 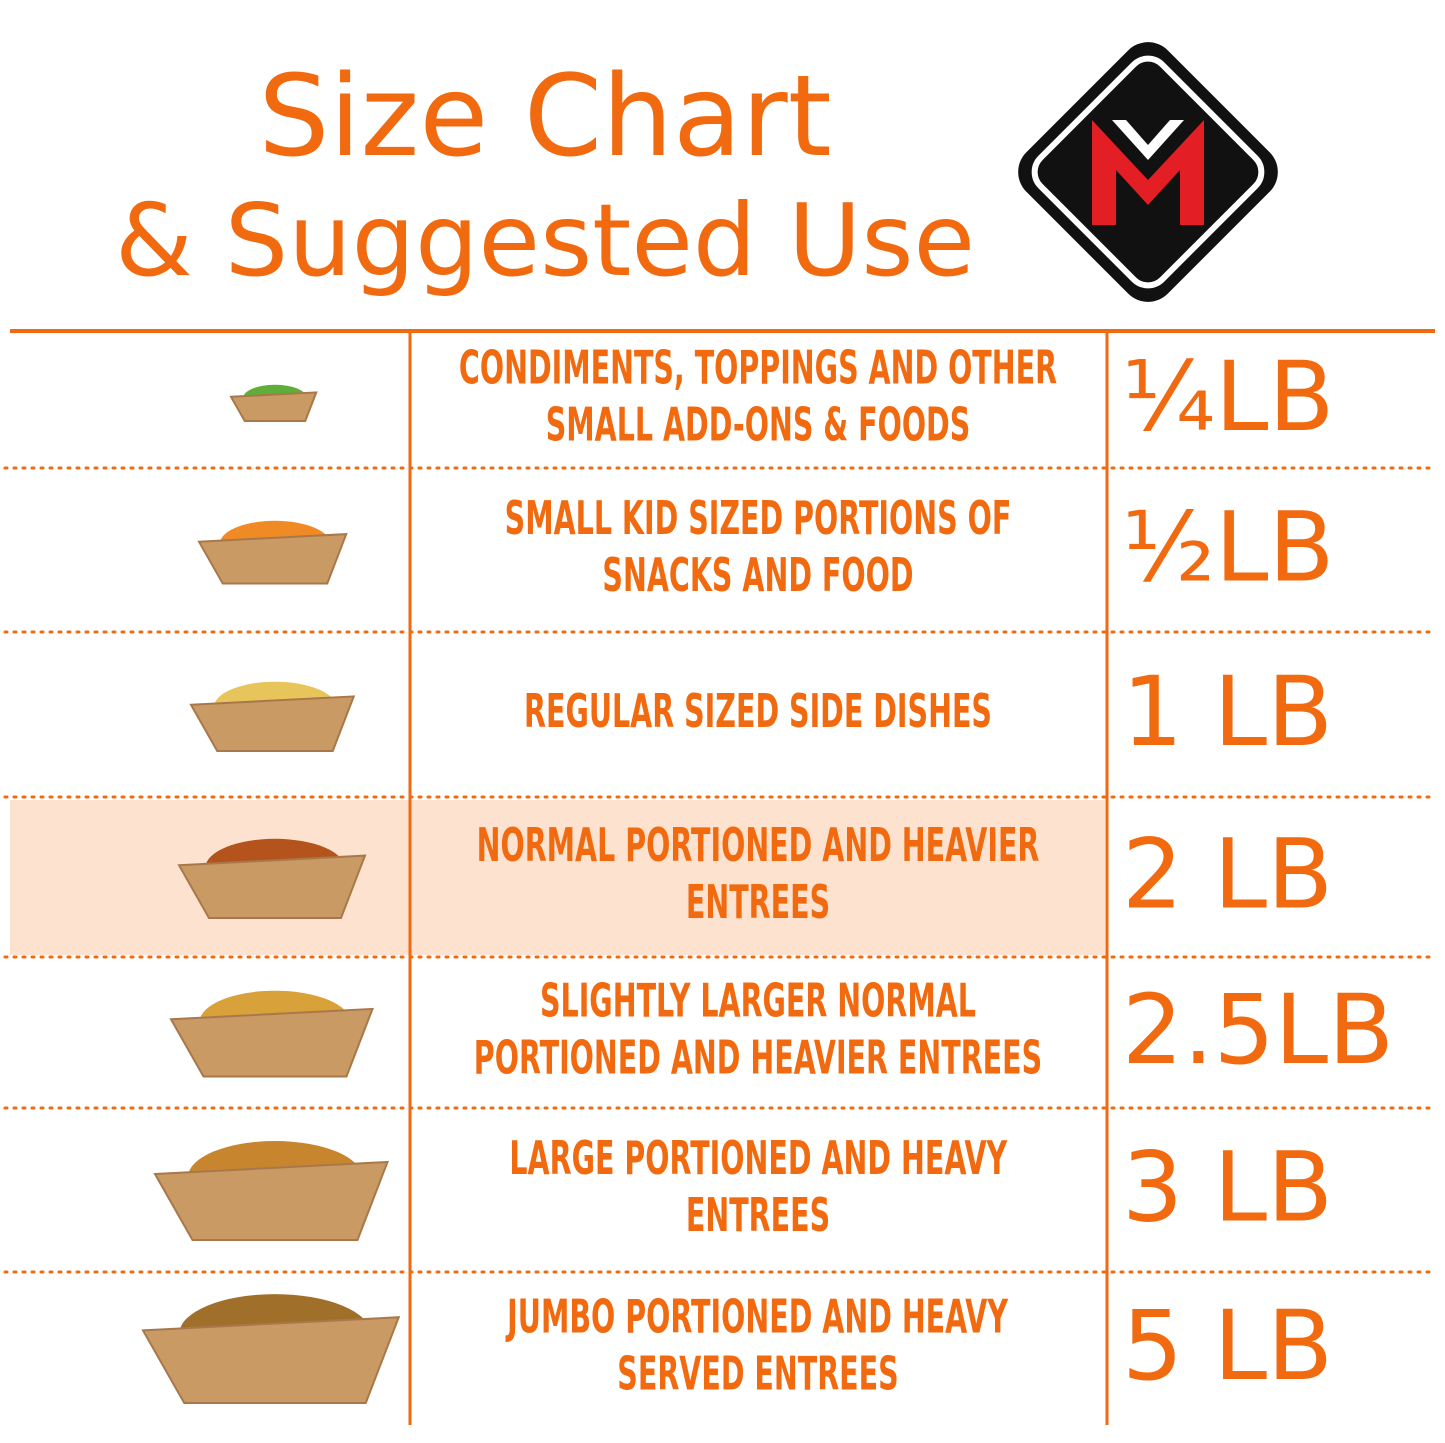 I want to click on row-size: ¼LB, so click(x=1228, y=397).